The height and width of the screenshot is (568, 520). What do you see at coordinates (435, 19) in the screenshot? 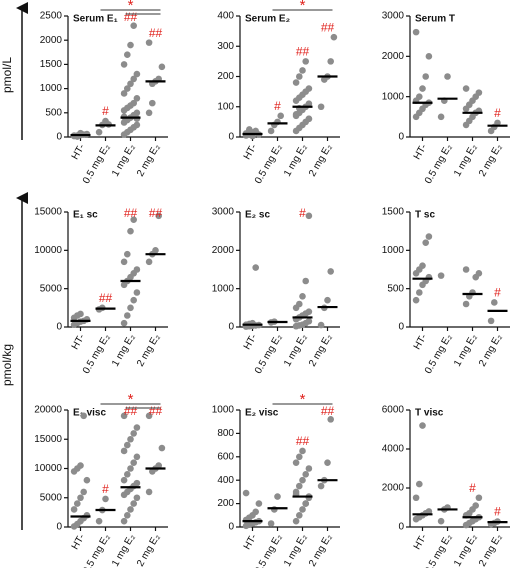
I see `panel-title: Serum T` at bounding box center [435, 19].